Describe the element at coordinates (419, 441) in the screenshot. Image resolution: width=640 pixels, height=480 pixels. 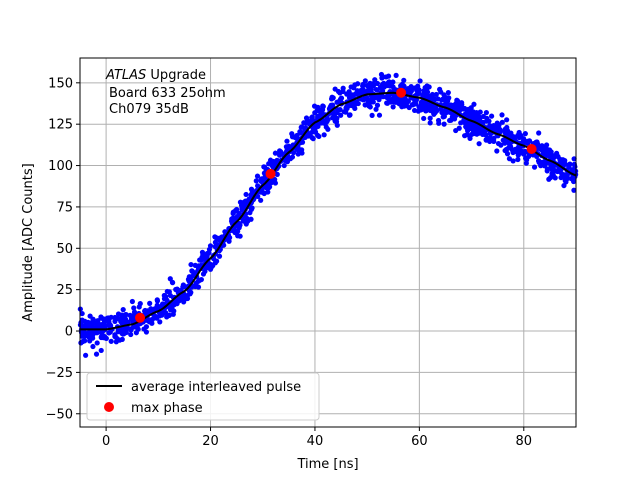
I see `x-tick-label: 60` at that location.